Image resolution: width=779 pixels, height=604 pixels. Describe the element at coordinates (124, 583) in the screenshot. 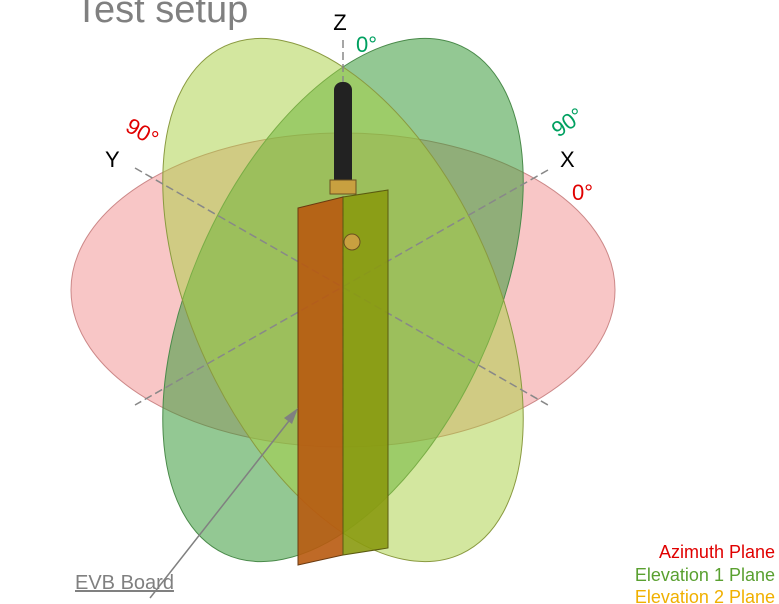

I see `callout: EVB Board` at that location.